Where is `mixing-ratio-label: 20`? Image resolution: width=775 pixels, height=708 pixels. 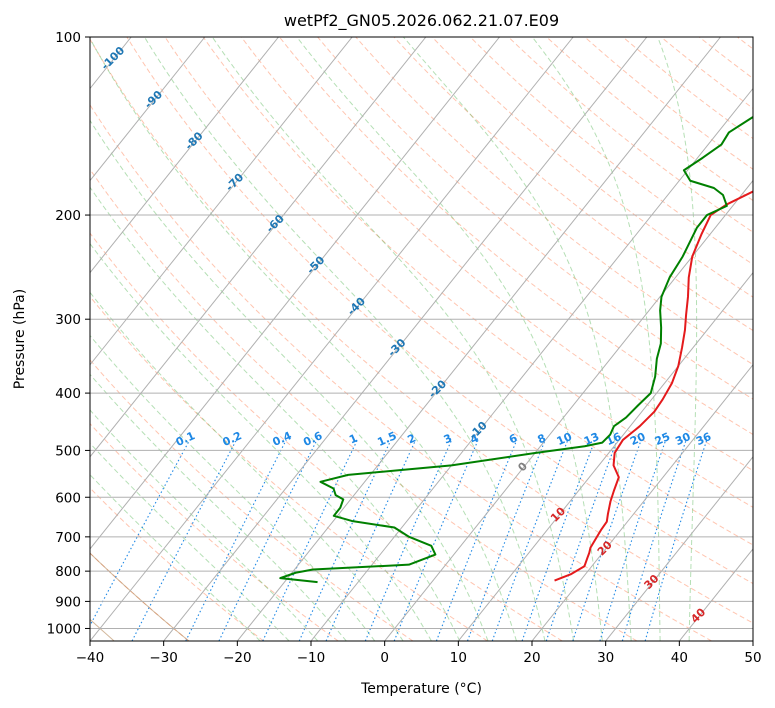 mixing-ratio-label: 20 is located at coordinates (638, 439).